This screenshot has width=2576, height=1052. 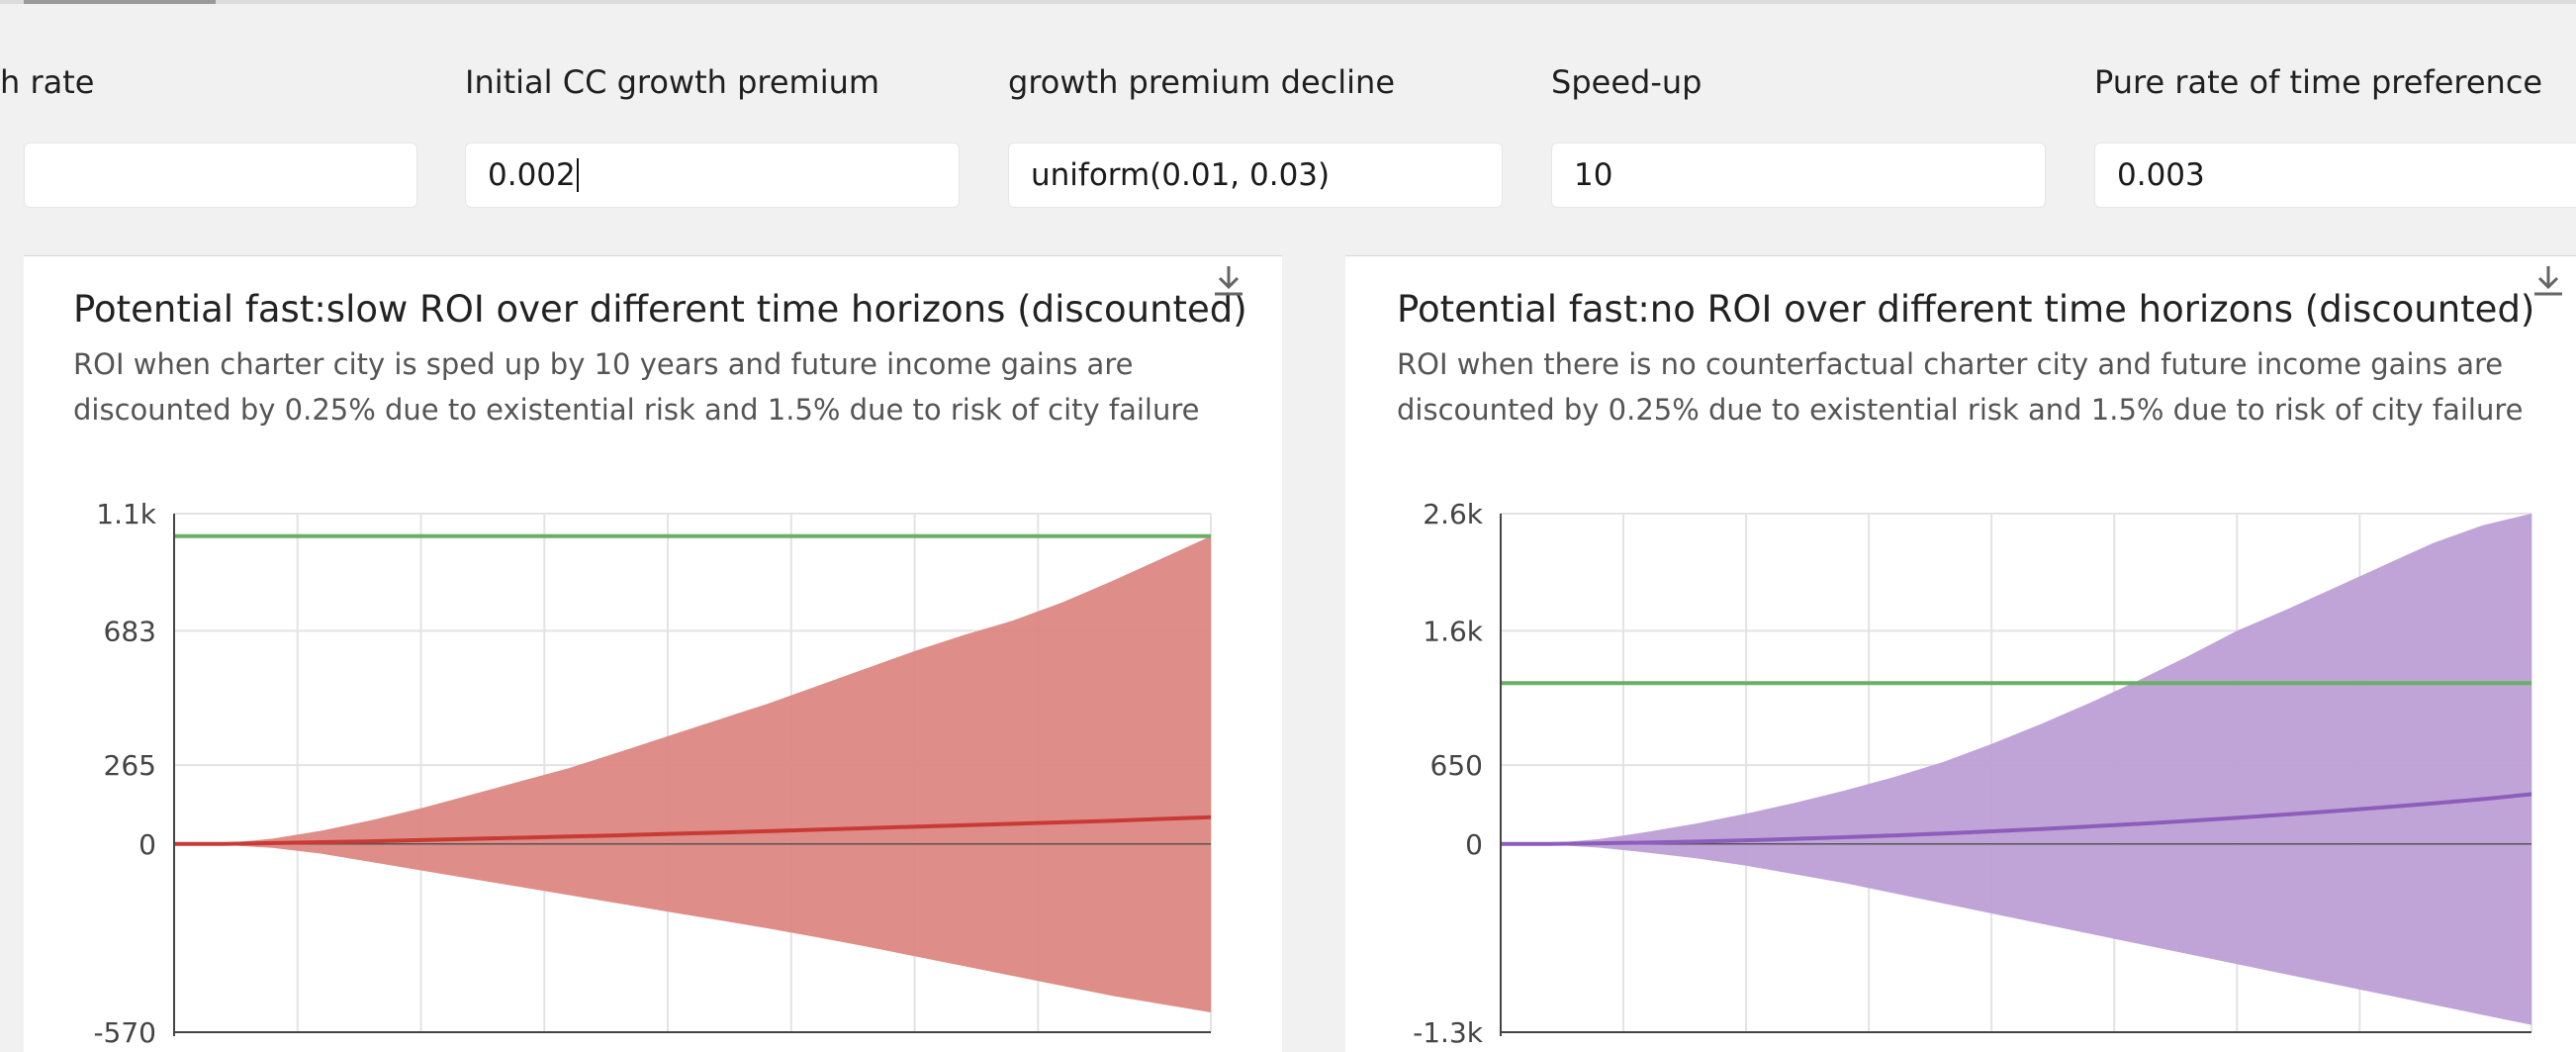 I want to click on param-label-rate: h rate, so click(x=47, y=82).